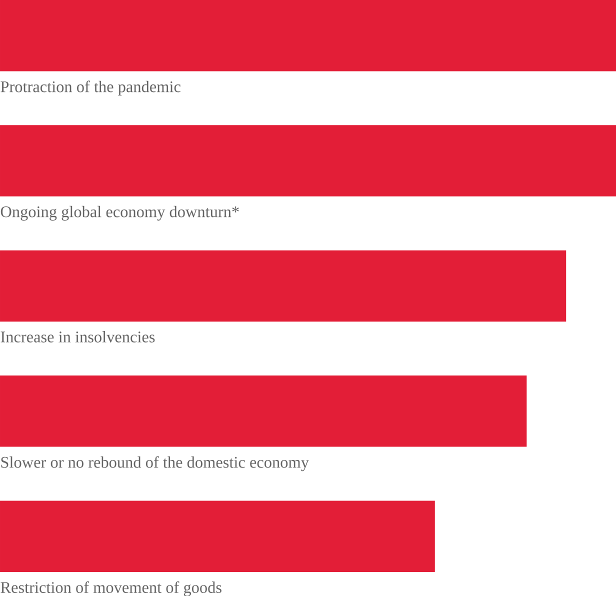  Describe the element at coordinates (155, 463) in the screenshot. I see `y-tick-label: Slower or no rebound of the domestic economy` at that location.